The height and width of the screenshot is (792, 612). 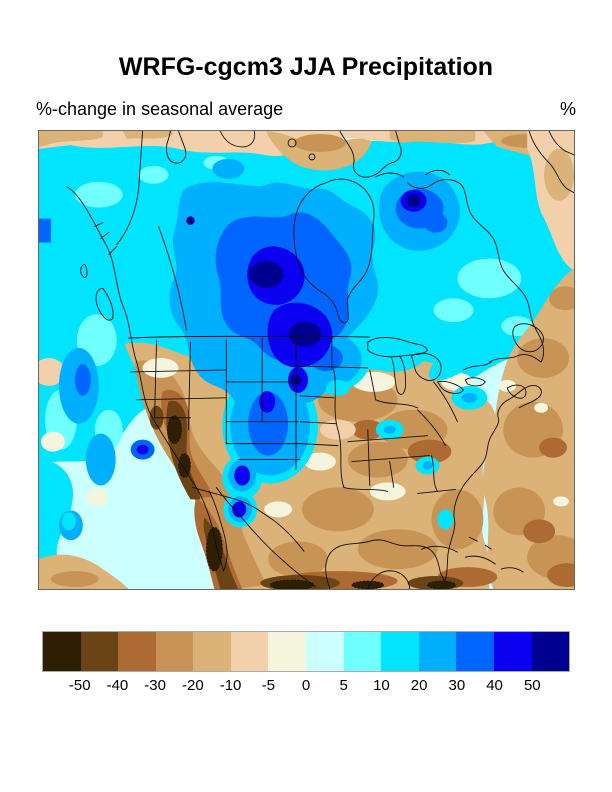 I want to click on unit-label: %, so click(x=567, y=109).